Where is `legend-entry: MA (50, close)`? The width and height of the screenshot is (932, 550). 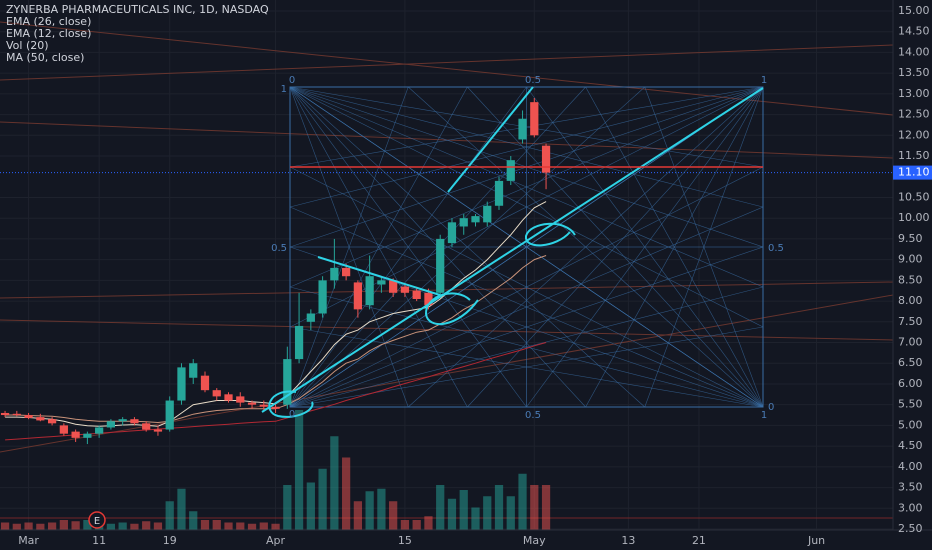
legend-entry: MA (50, close) is located at coordinates (45, 57).